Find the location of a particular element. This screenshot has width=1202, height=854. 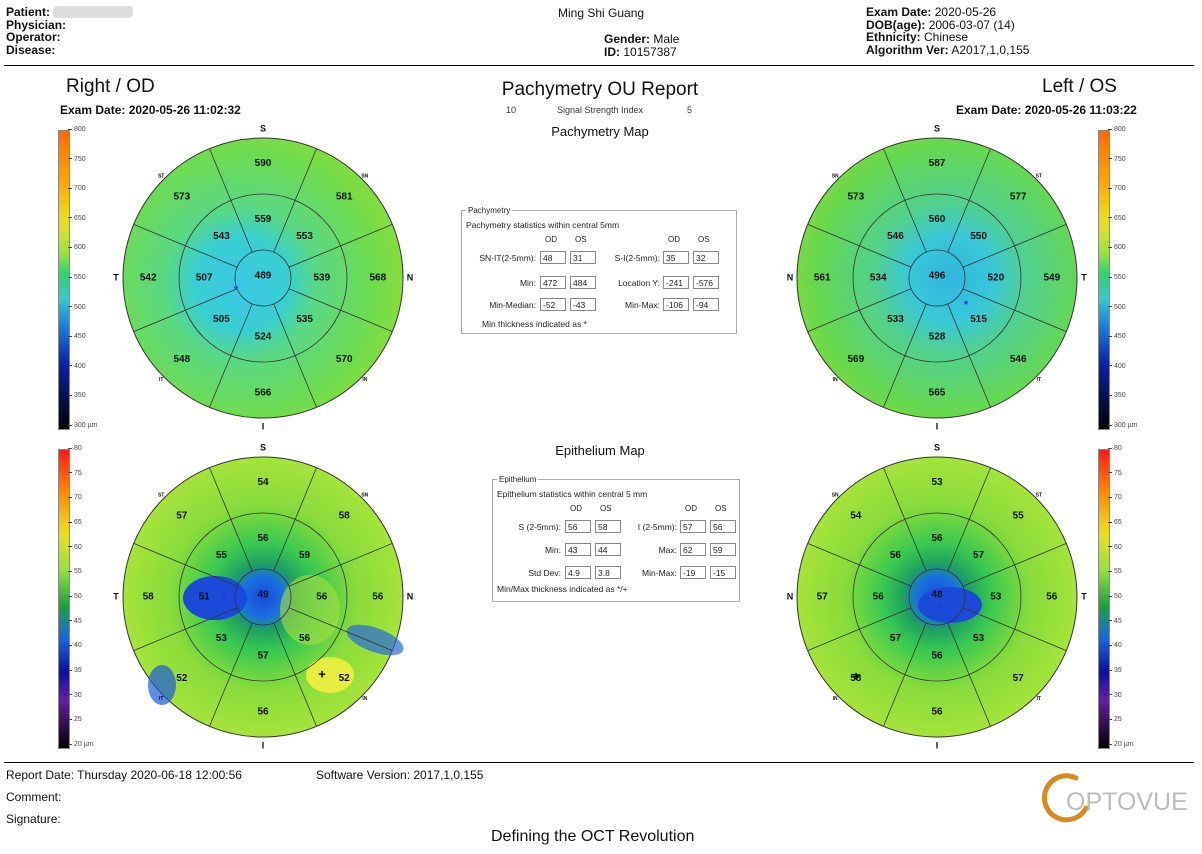

od-pachy-tick: 500 is located at coordinates (77, 307).